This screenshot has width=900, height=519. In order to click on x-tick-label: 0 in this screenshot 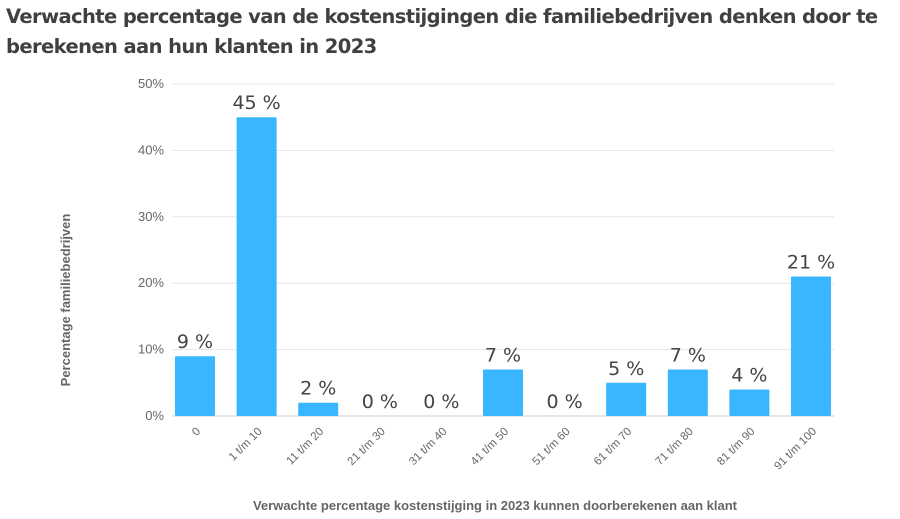, I will do `click(196, 432)`.